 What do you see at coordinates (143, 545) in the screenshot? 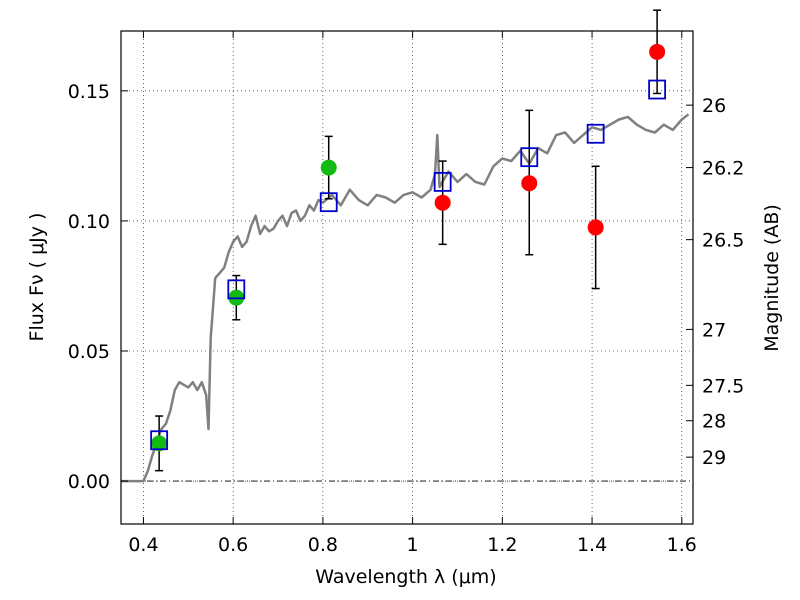
I see `x-tick-label: 0.4` at bounding box center [143, 545].